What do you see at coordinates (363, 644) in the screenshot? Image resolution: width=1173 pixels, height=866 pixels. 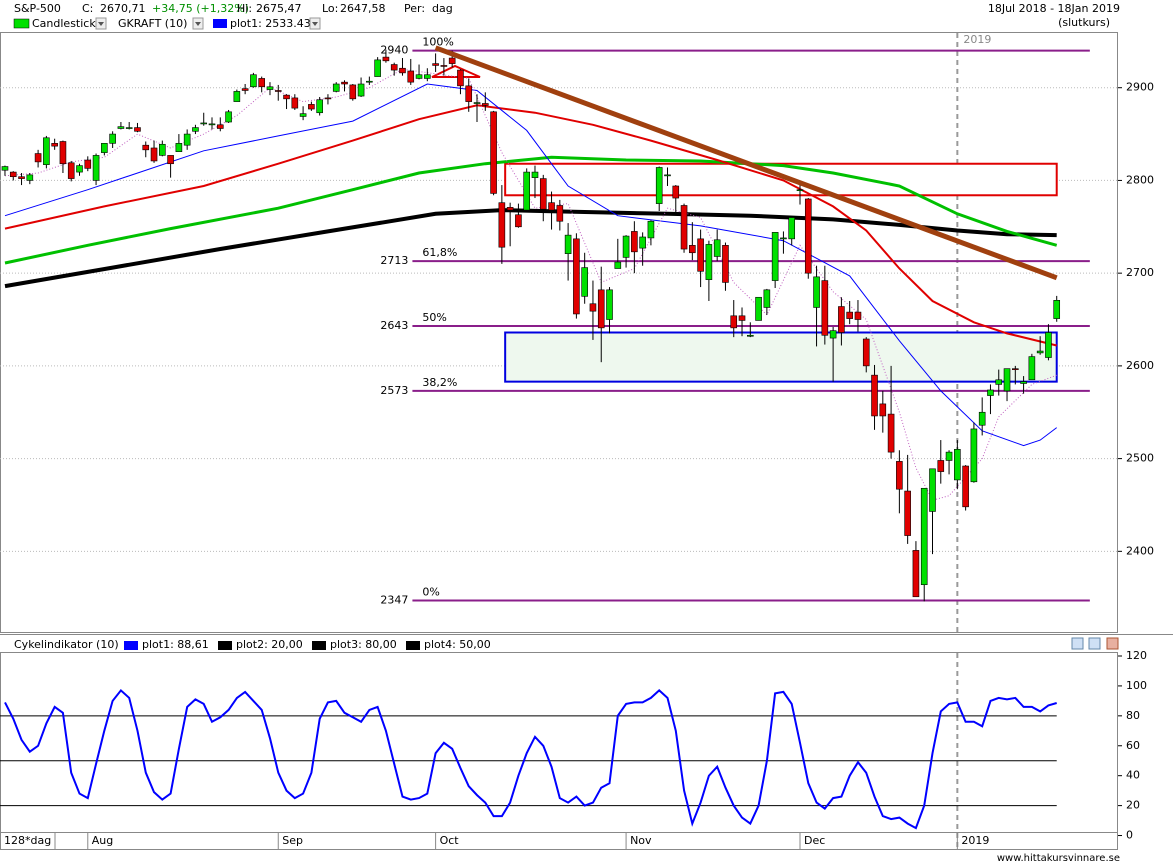 I see `legend-label: plot3: 80,00` at bounding box center [363, 644].